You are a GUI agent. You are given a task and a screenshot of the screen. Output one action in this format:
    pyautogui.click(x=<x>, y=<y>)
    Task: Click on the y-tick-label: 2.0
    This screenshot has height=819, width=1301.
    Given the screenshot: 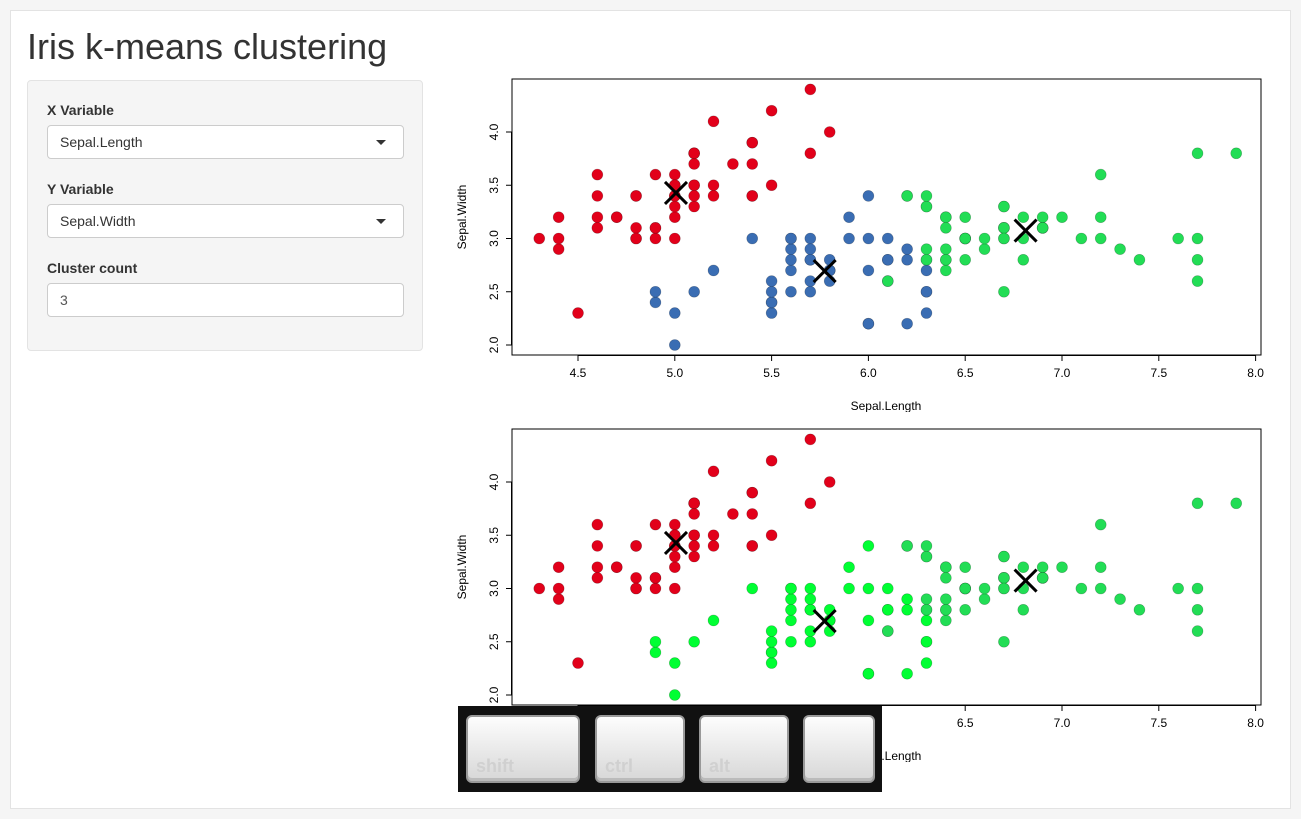 What is the action you would take?
    pyautogui.click(x=494, y=694)
    